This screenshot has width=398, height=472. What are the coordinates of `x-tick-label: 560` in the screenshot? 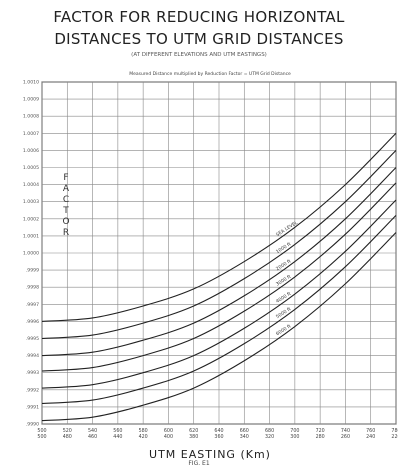 It's located at (117, 431).